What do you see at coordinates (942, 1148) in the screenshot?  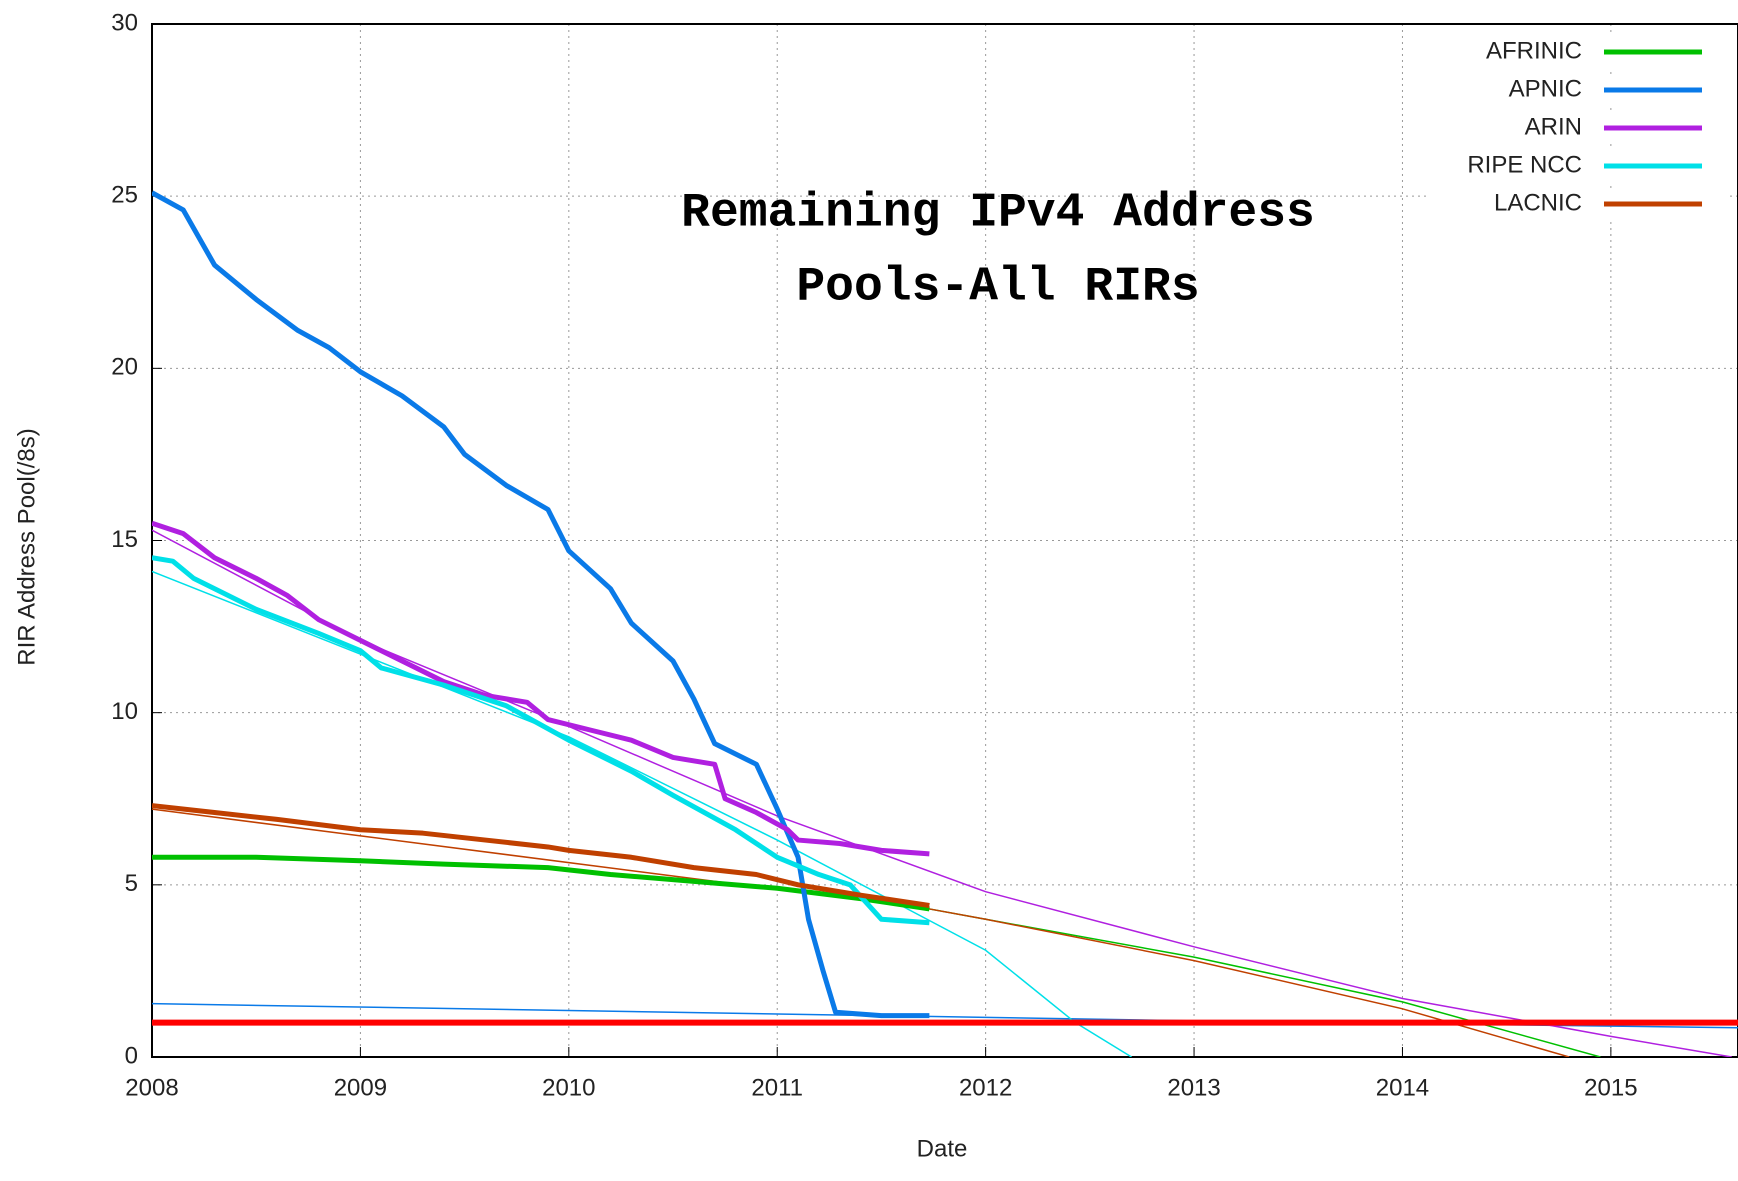 I see `x-axis-label: Date` at bounding box center [942, 1148].